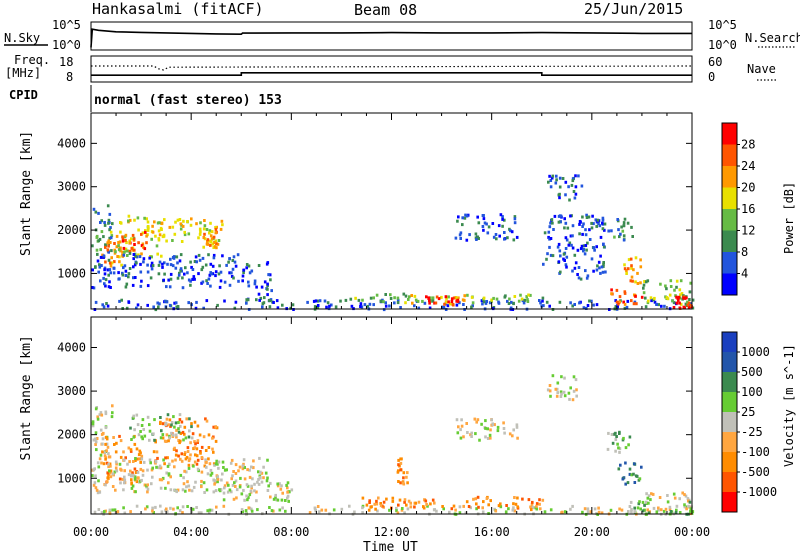  What do you see at coordinates (722, 45) in the screenshot?
I see `nsearch-tick-bottom: 10^0` at bounding box center [722, 45].